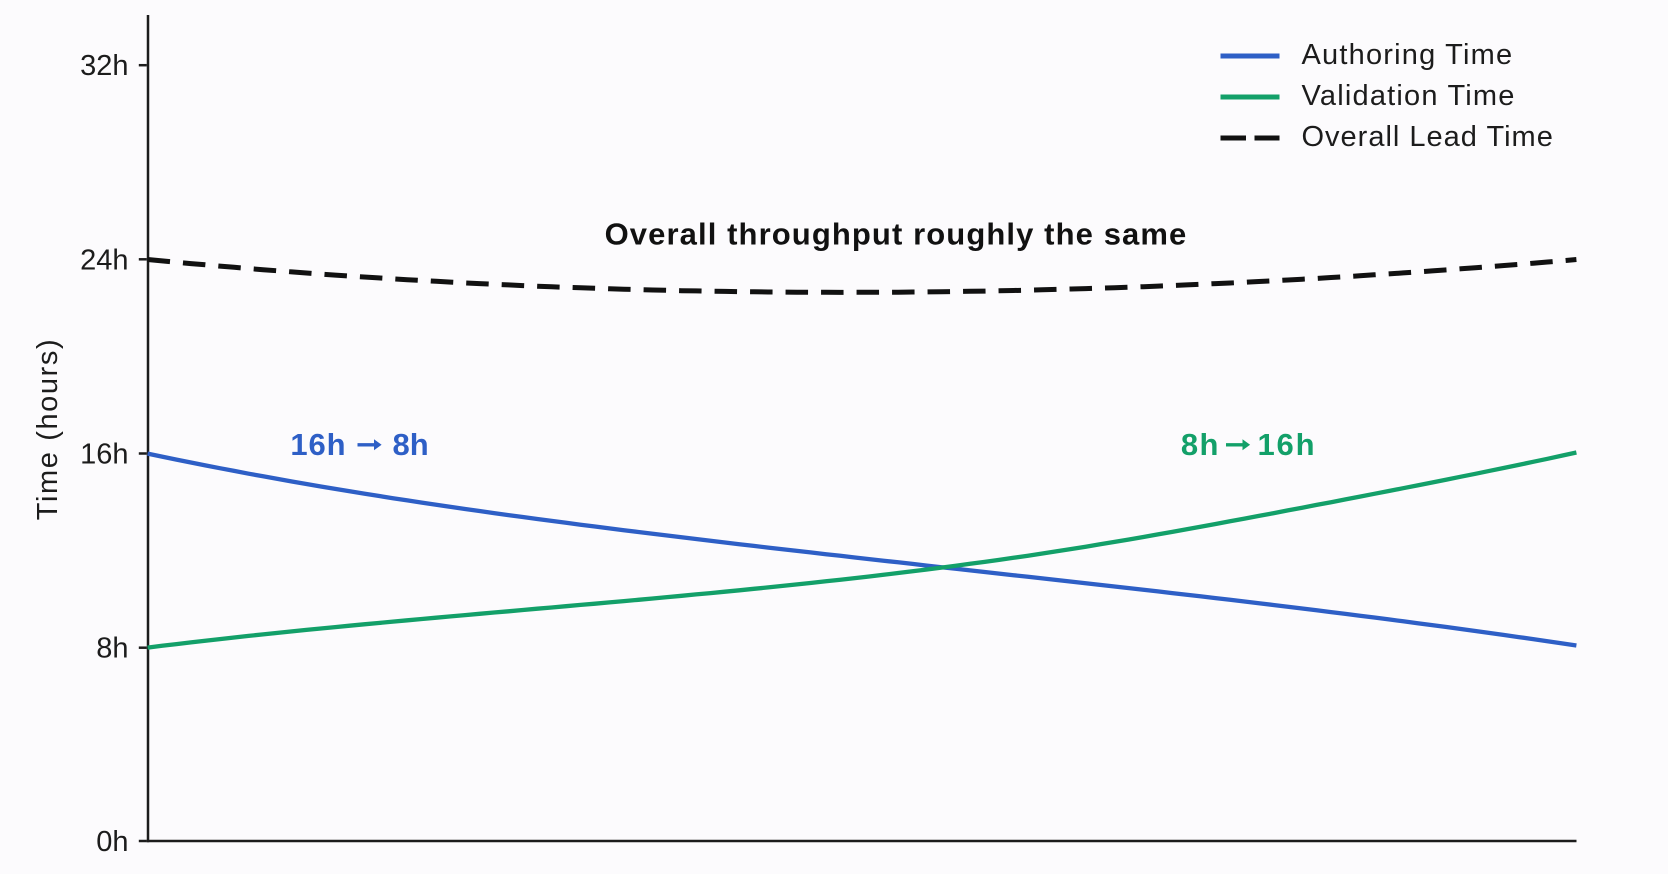  I want to click on svg-text: Time (hours), so click(48, 429).